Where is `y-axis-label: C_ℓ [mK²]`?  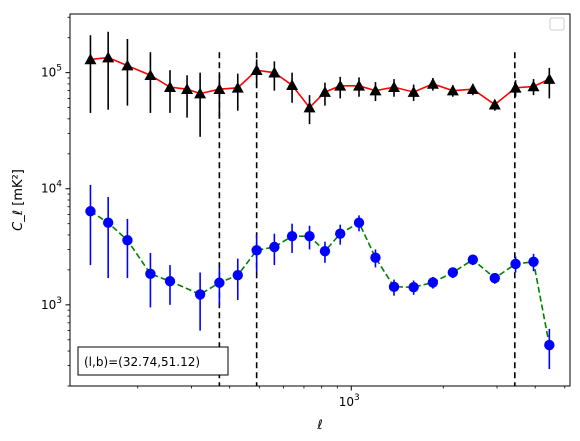
y-axis-label: C_ℓ [mK²] is located at coordinates (18, 200).